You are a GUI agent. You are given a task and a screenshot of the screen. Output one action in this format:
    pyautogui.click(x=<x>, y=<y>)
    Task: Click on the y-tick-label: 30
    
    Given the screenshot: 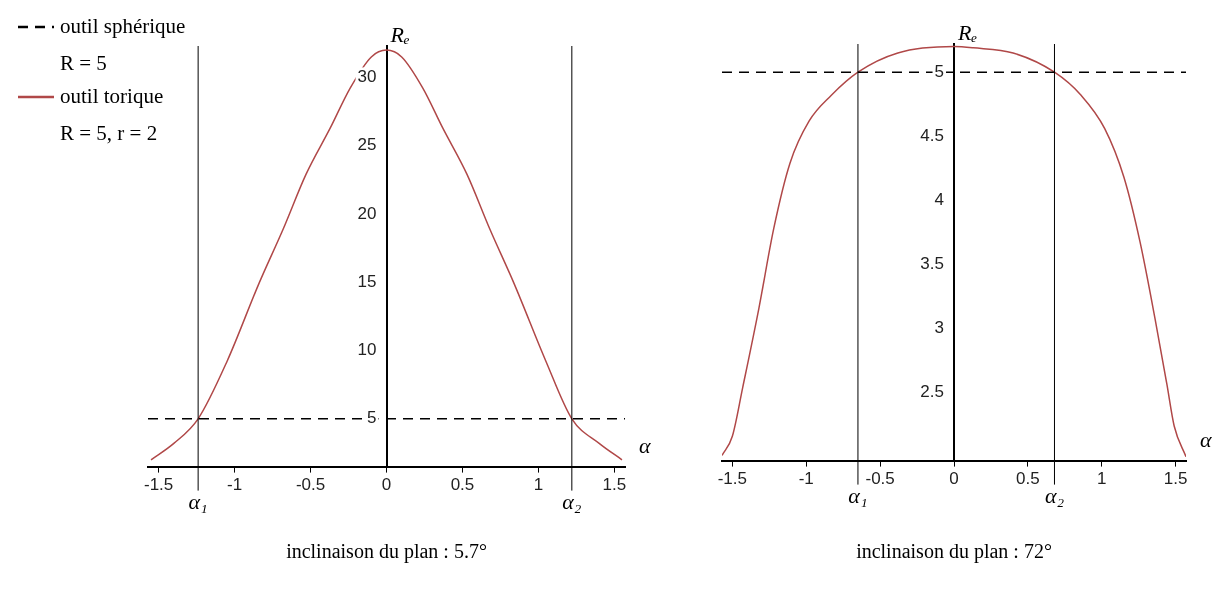 What is the action you would take?
    pyautogui.click(x=367, y=77)
    